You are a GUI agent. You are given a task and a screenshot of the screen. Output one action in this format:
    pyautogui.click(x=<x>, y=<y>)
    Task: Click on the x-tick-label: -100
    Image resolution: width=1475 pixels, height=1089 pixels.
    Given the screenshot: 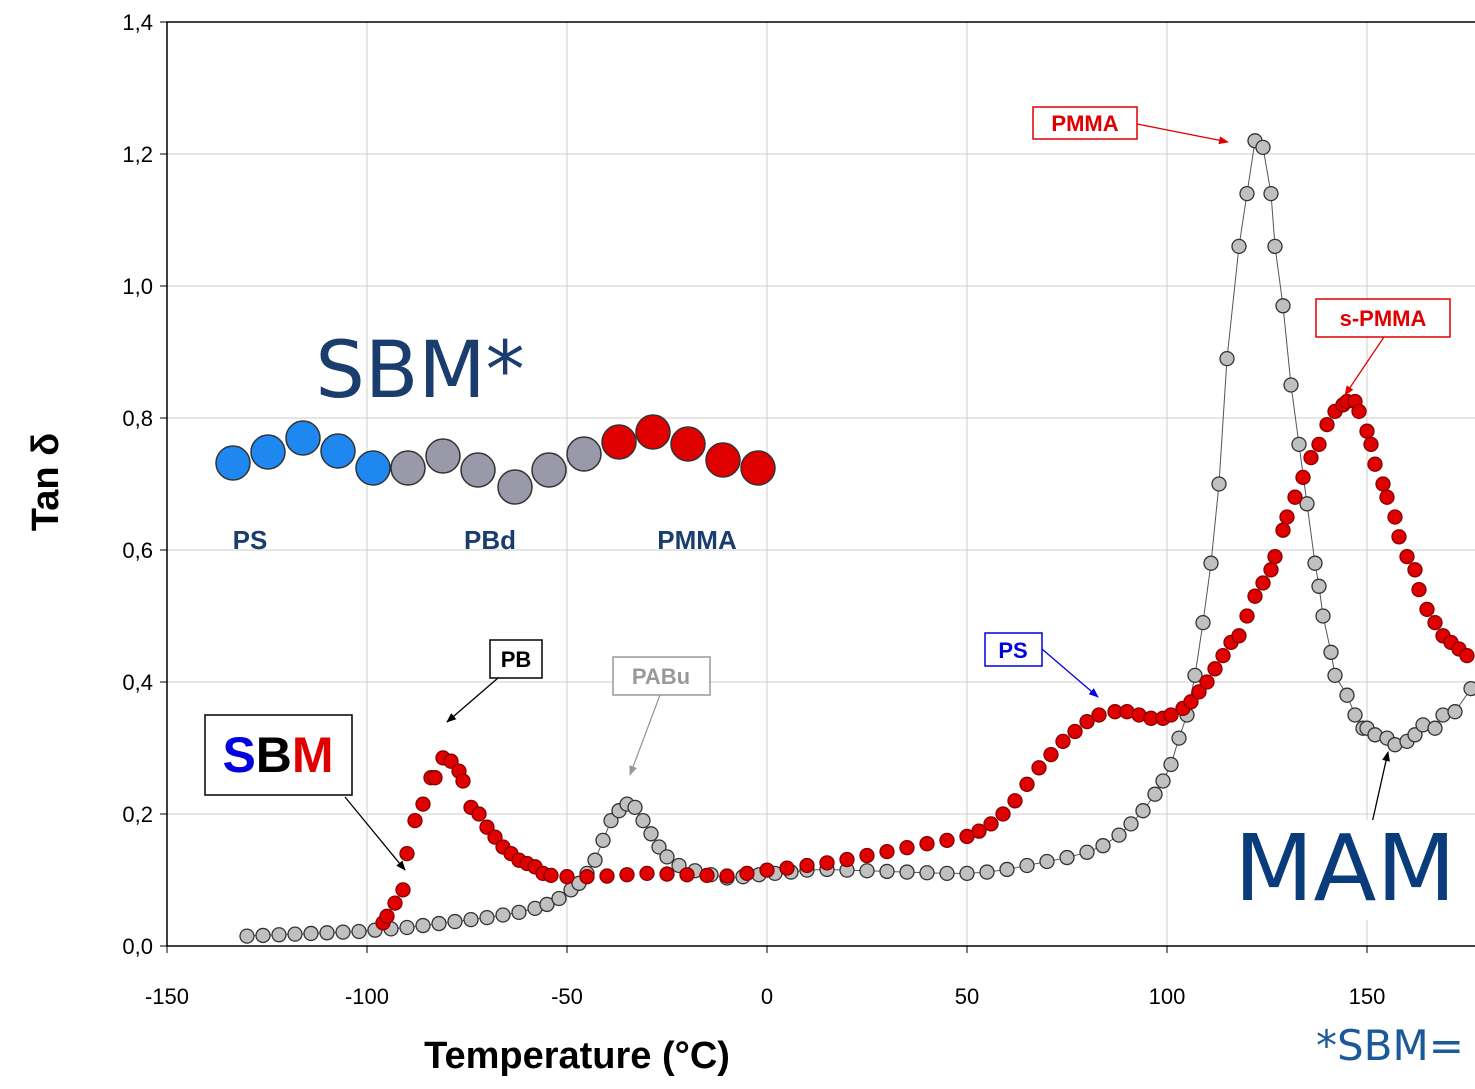 What is the action you would take?
    pyautogui.click(x=367, y=996)
    